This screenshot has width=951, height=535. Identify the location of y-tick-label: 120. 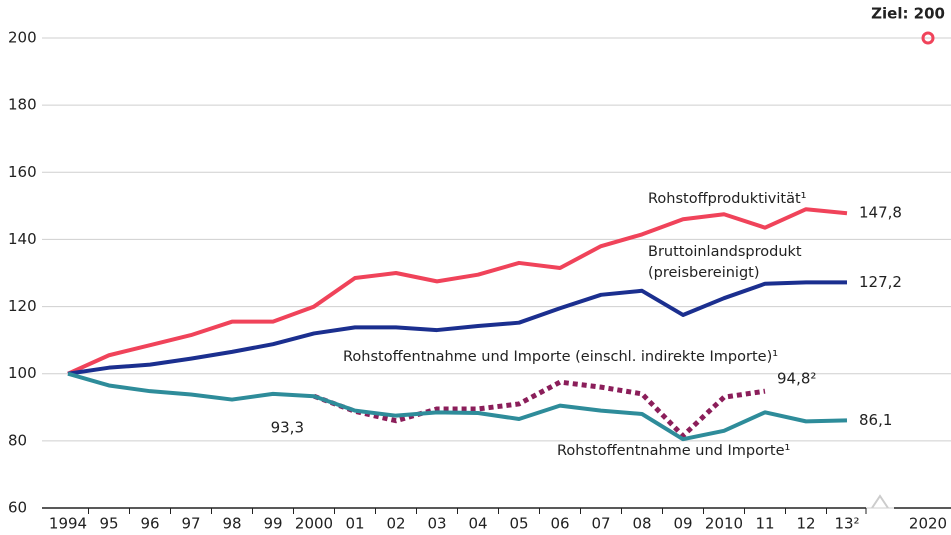
(22, 306).